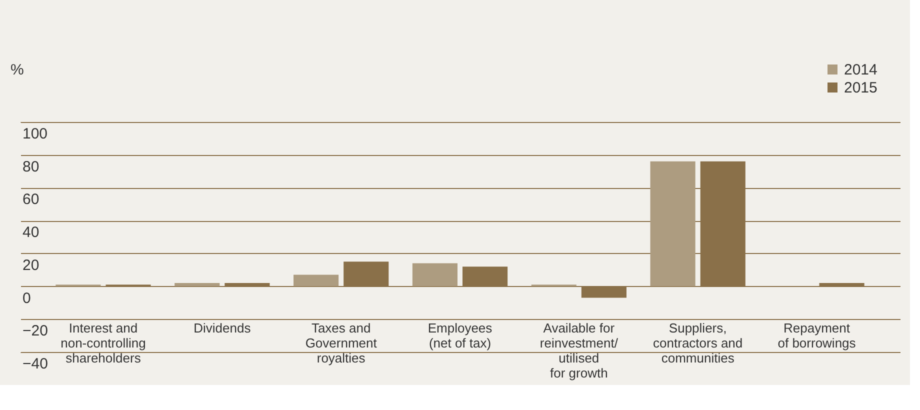 This screenshot has width=920, height=410. I want to click on legend-label: 2014, so click(861, 70).